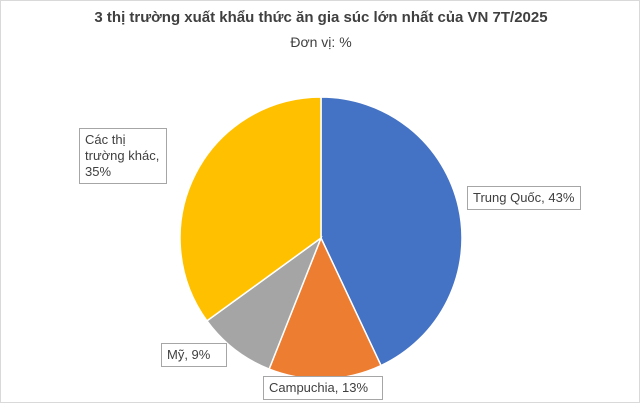 The height and width of the screenshot is (403, 640). I want to click on data-label: Campuchia, 13%, so click(323, 388).